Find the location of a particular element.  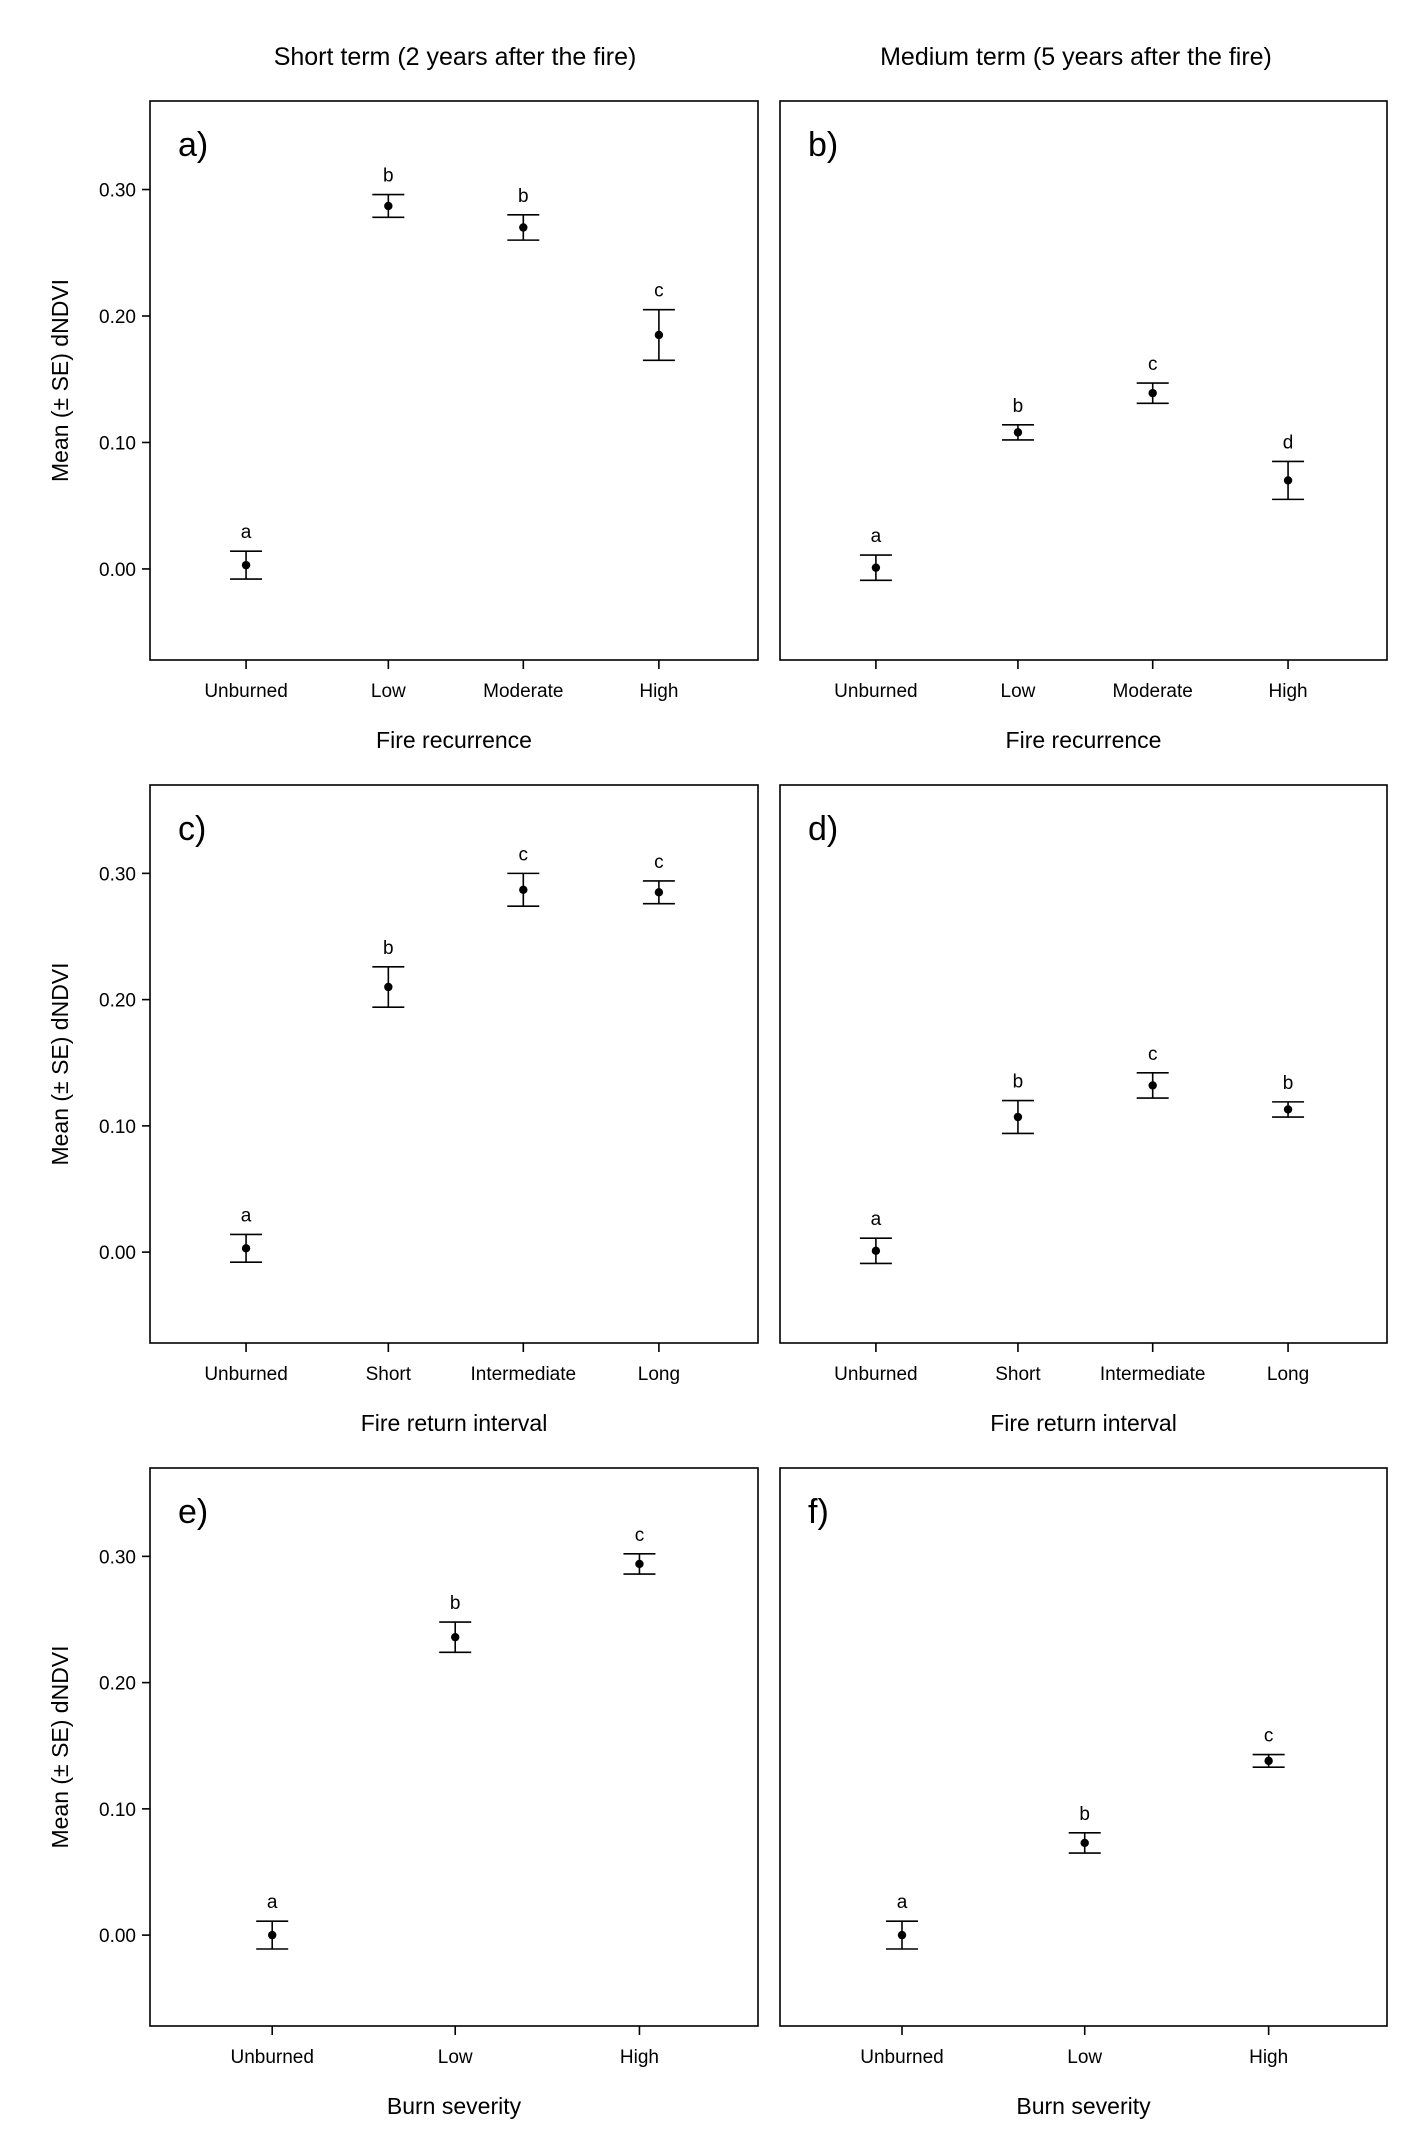

significance-letter: d is located at coordinates (1288, 442).